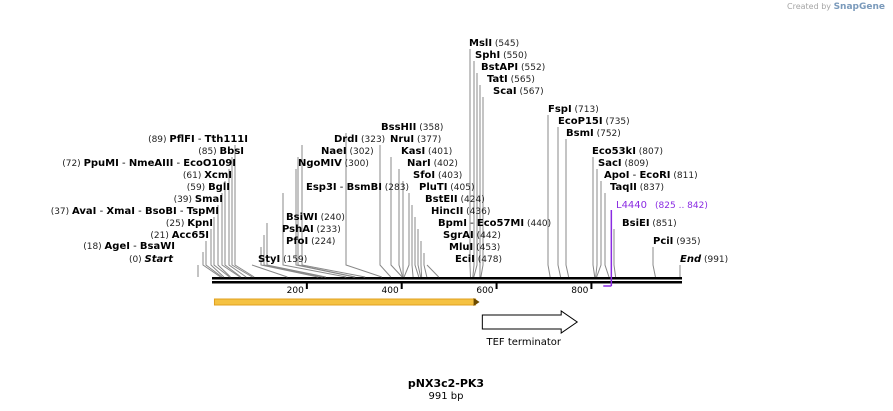 The width and height of the screenshot is (893, 411). Describe the element at coordinates (293, 260) in the screenshot. I see `site-position: (159)` at that location.